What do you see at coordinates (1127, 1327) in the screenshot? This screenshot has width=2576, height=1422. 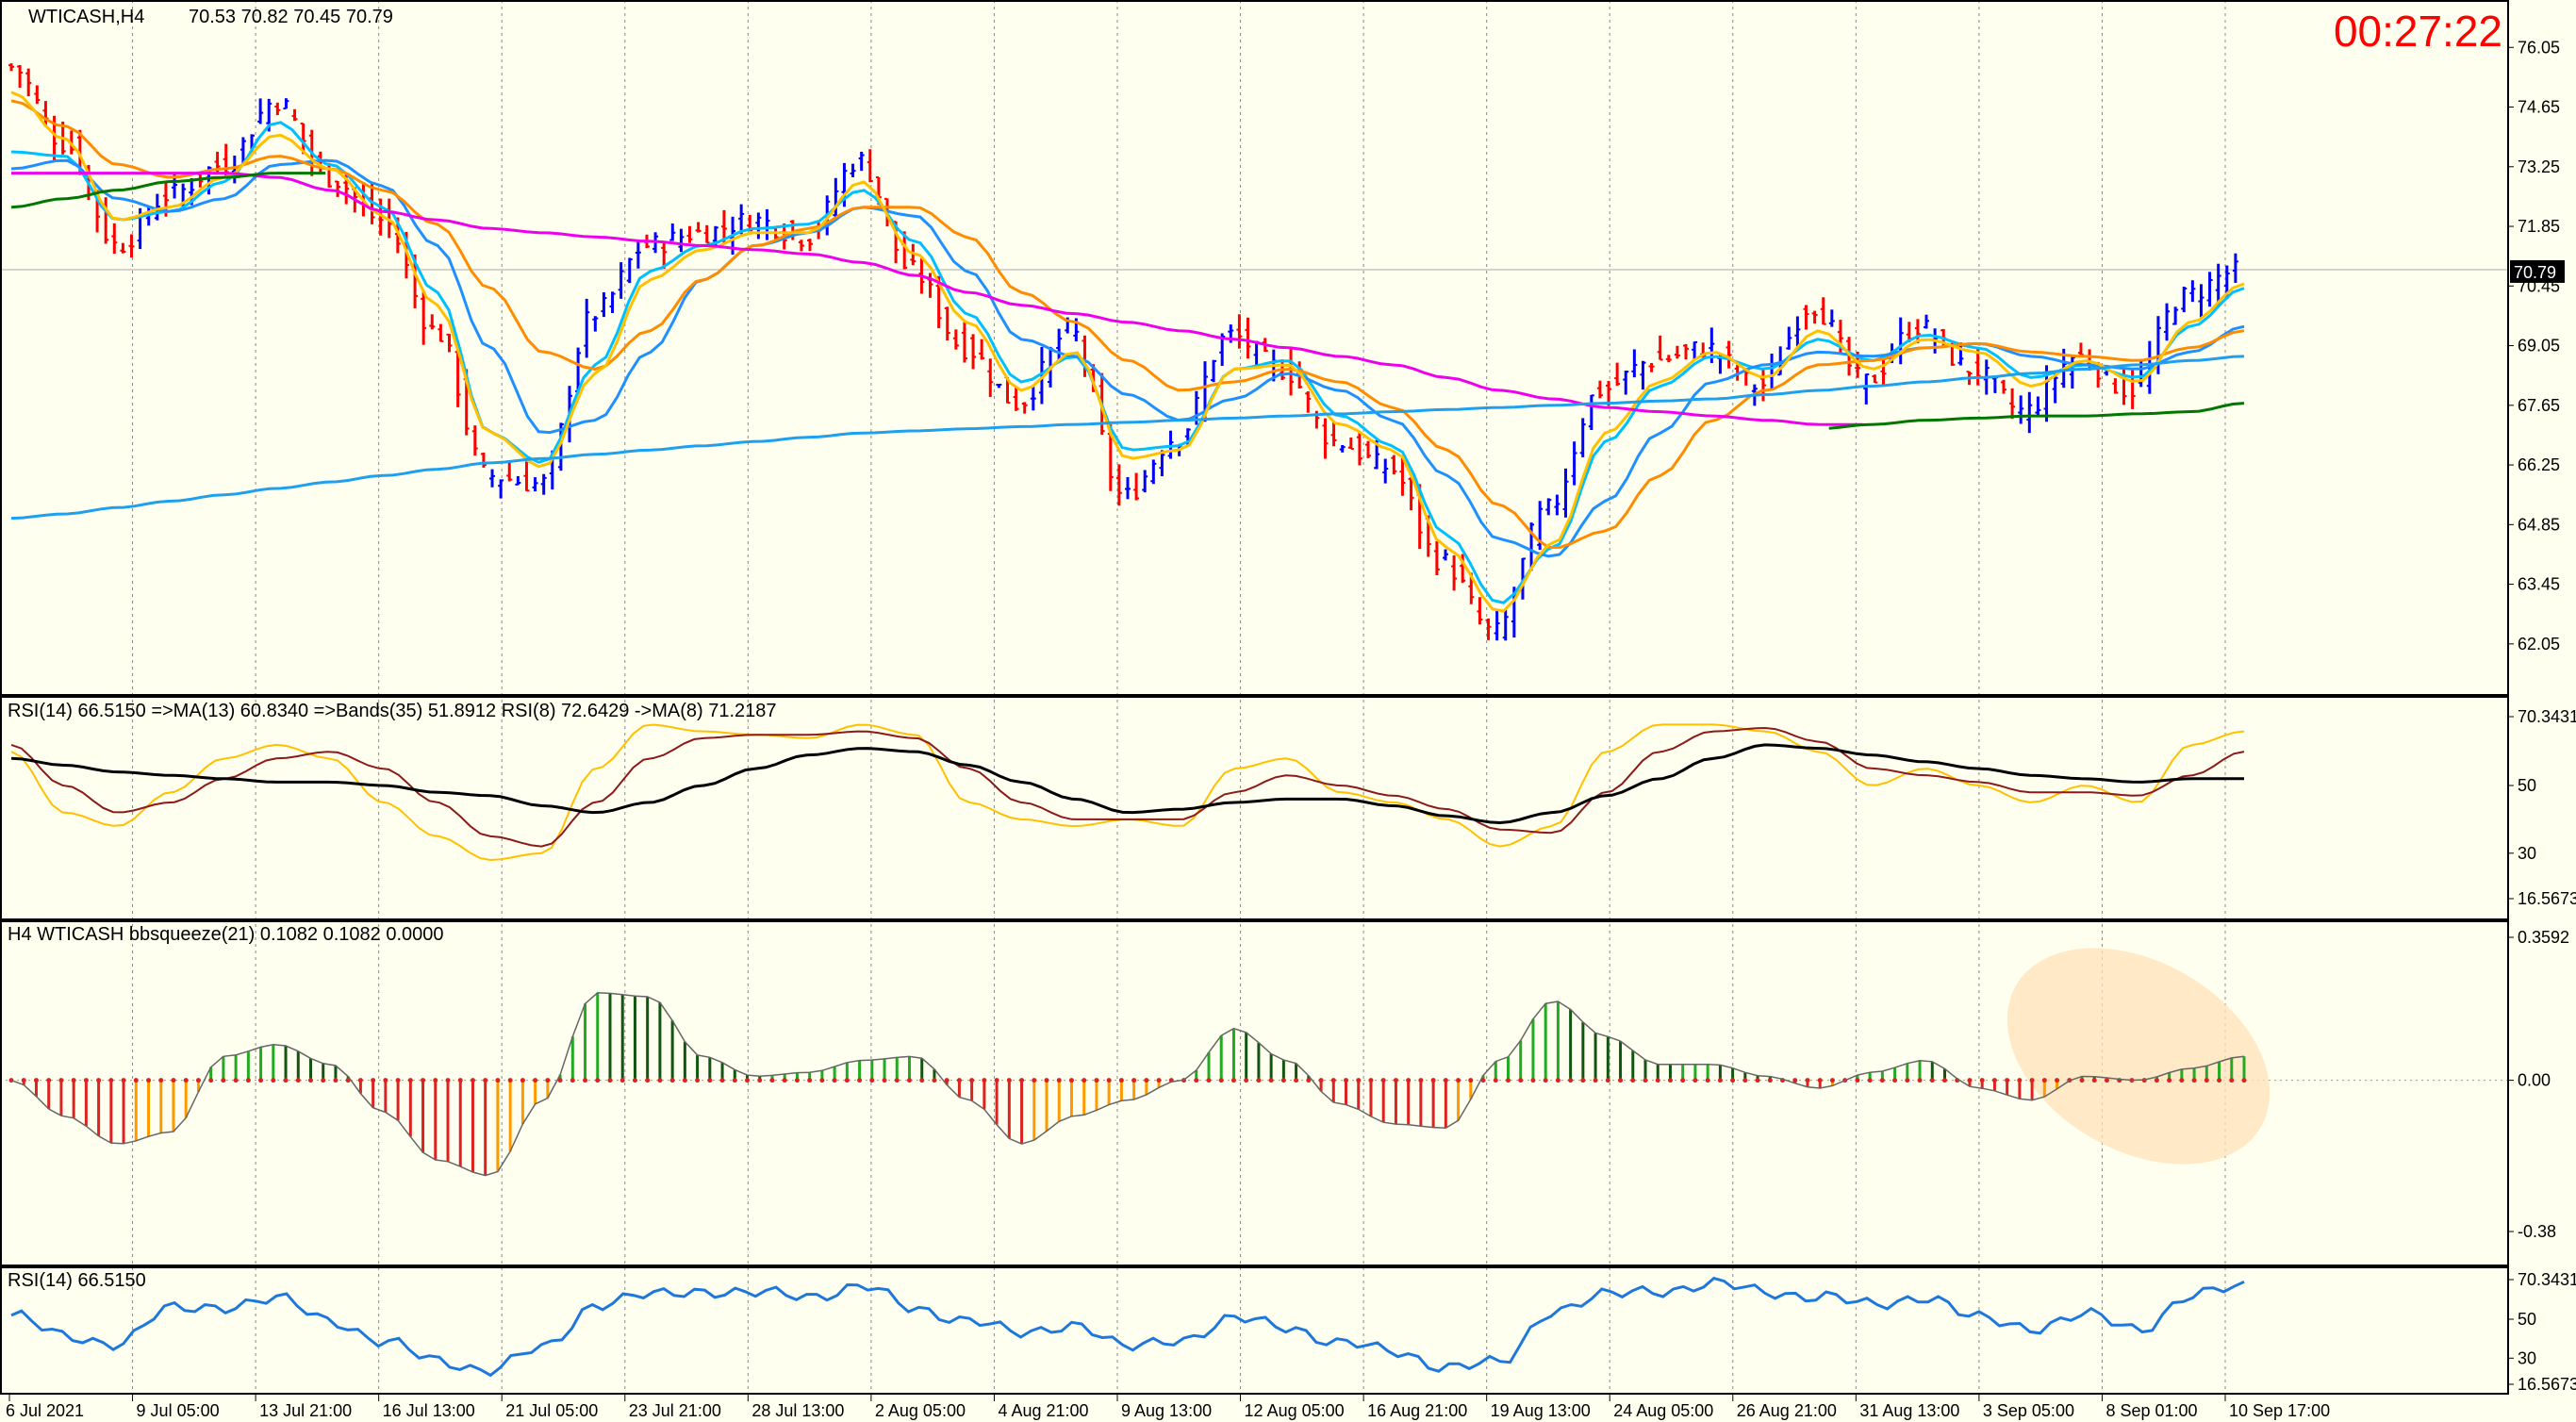 I see `rsi-panel` at bounding box center [1127, 1327].